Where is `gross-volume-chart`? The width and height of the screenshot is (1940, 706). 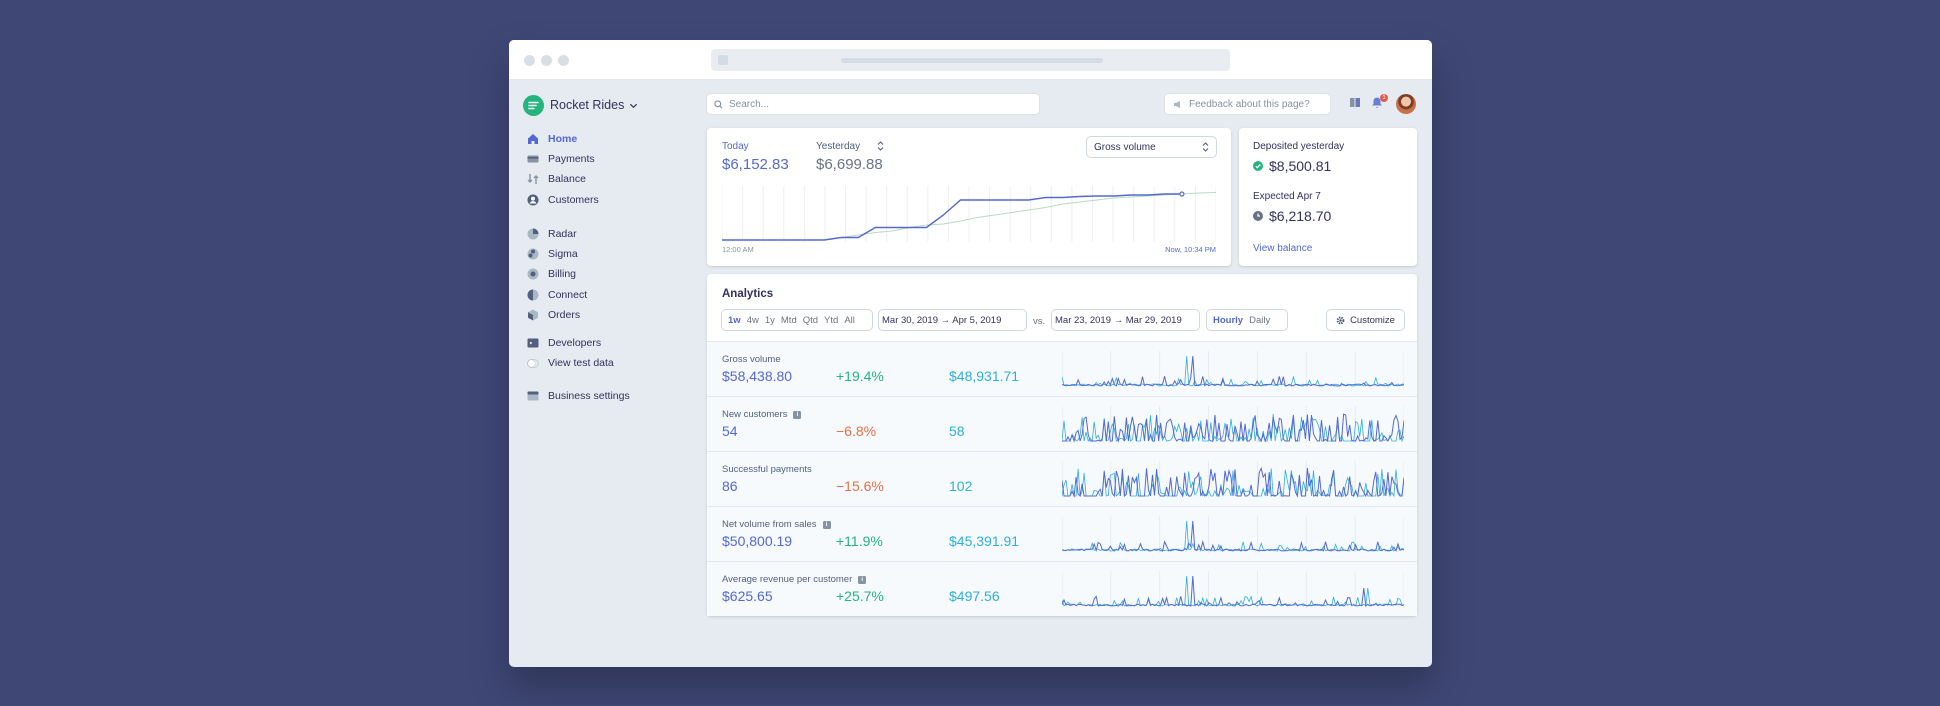
gross-volume-chart is located at coordinates (969, 214).